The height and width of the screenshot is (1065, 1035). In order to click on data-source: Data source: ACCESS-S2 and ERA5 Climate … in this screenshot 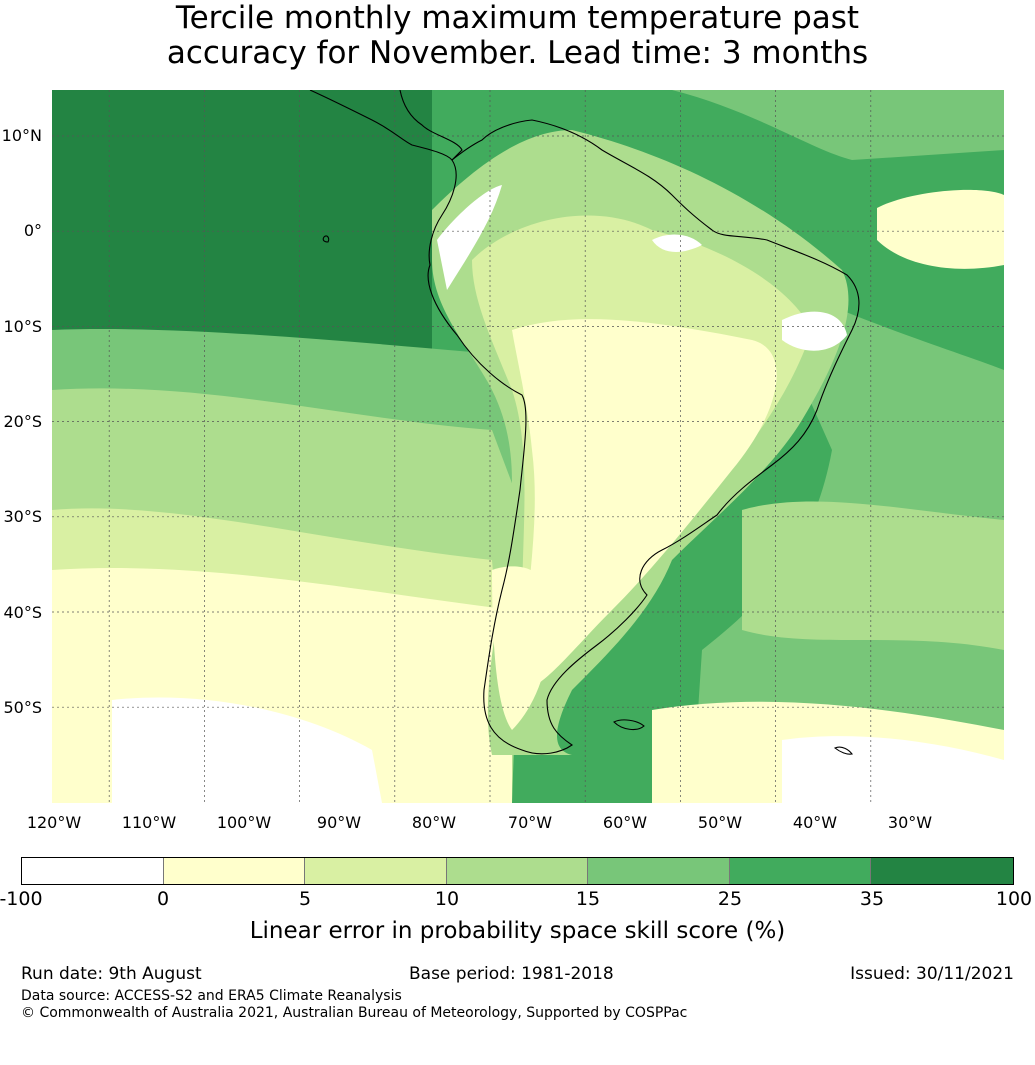, I will do `click(211, 996)`.